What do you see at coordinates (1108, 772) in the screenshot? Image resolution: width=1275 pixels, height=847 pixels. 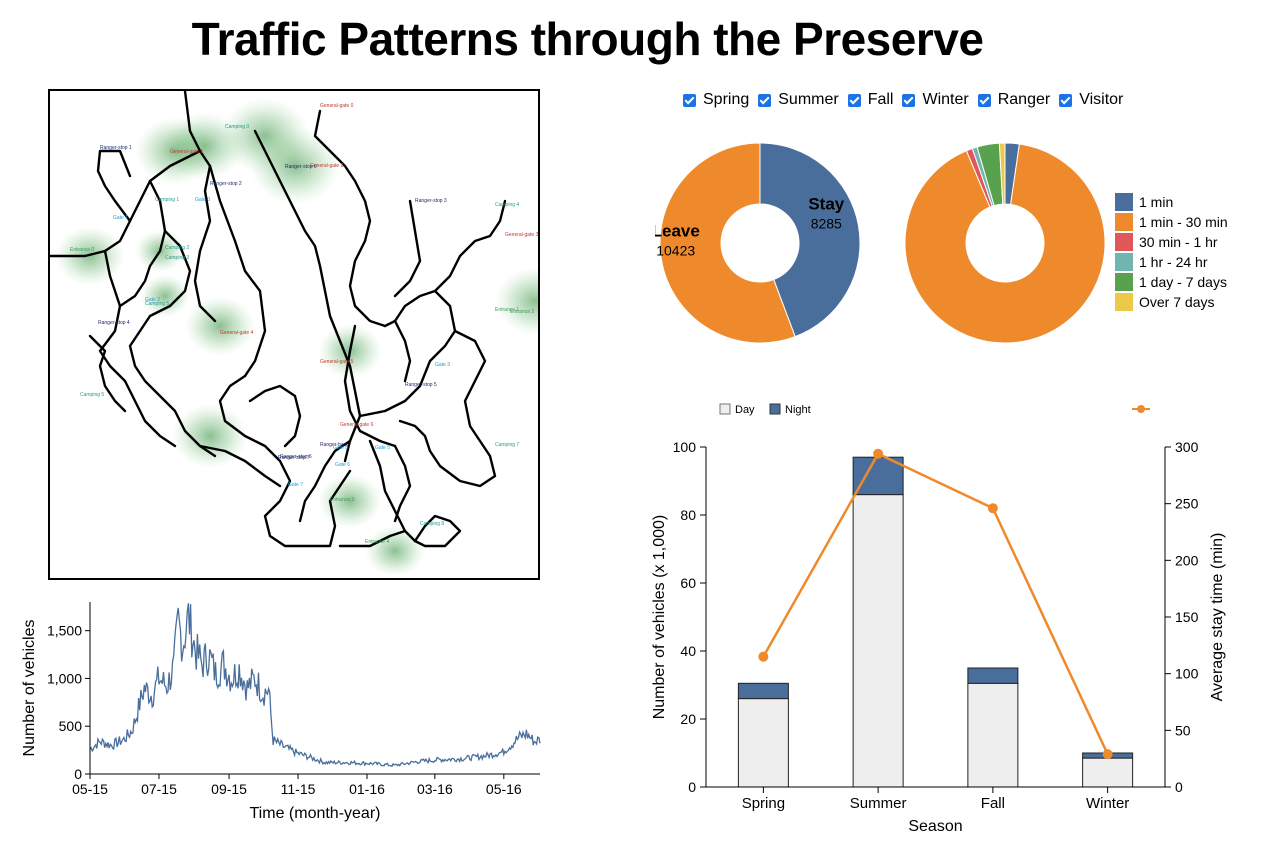 I see `bar-winter-day` at bounding box center [1108, 772].